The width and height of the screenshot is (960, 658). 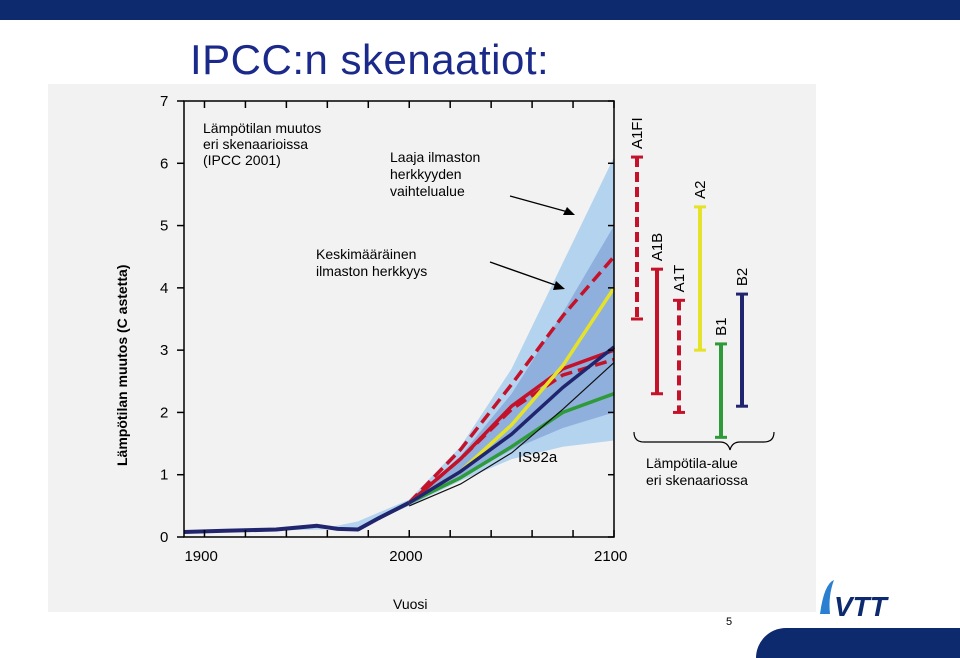 What do you see at coordinates (697, 480) in the screenshot?
I see `range-caption-line-2: eri skenaariossa` at bounding box center [697, 480].